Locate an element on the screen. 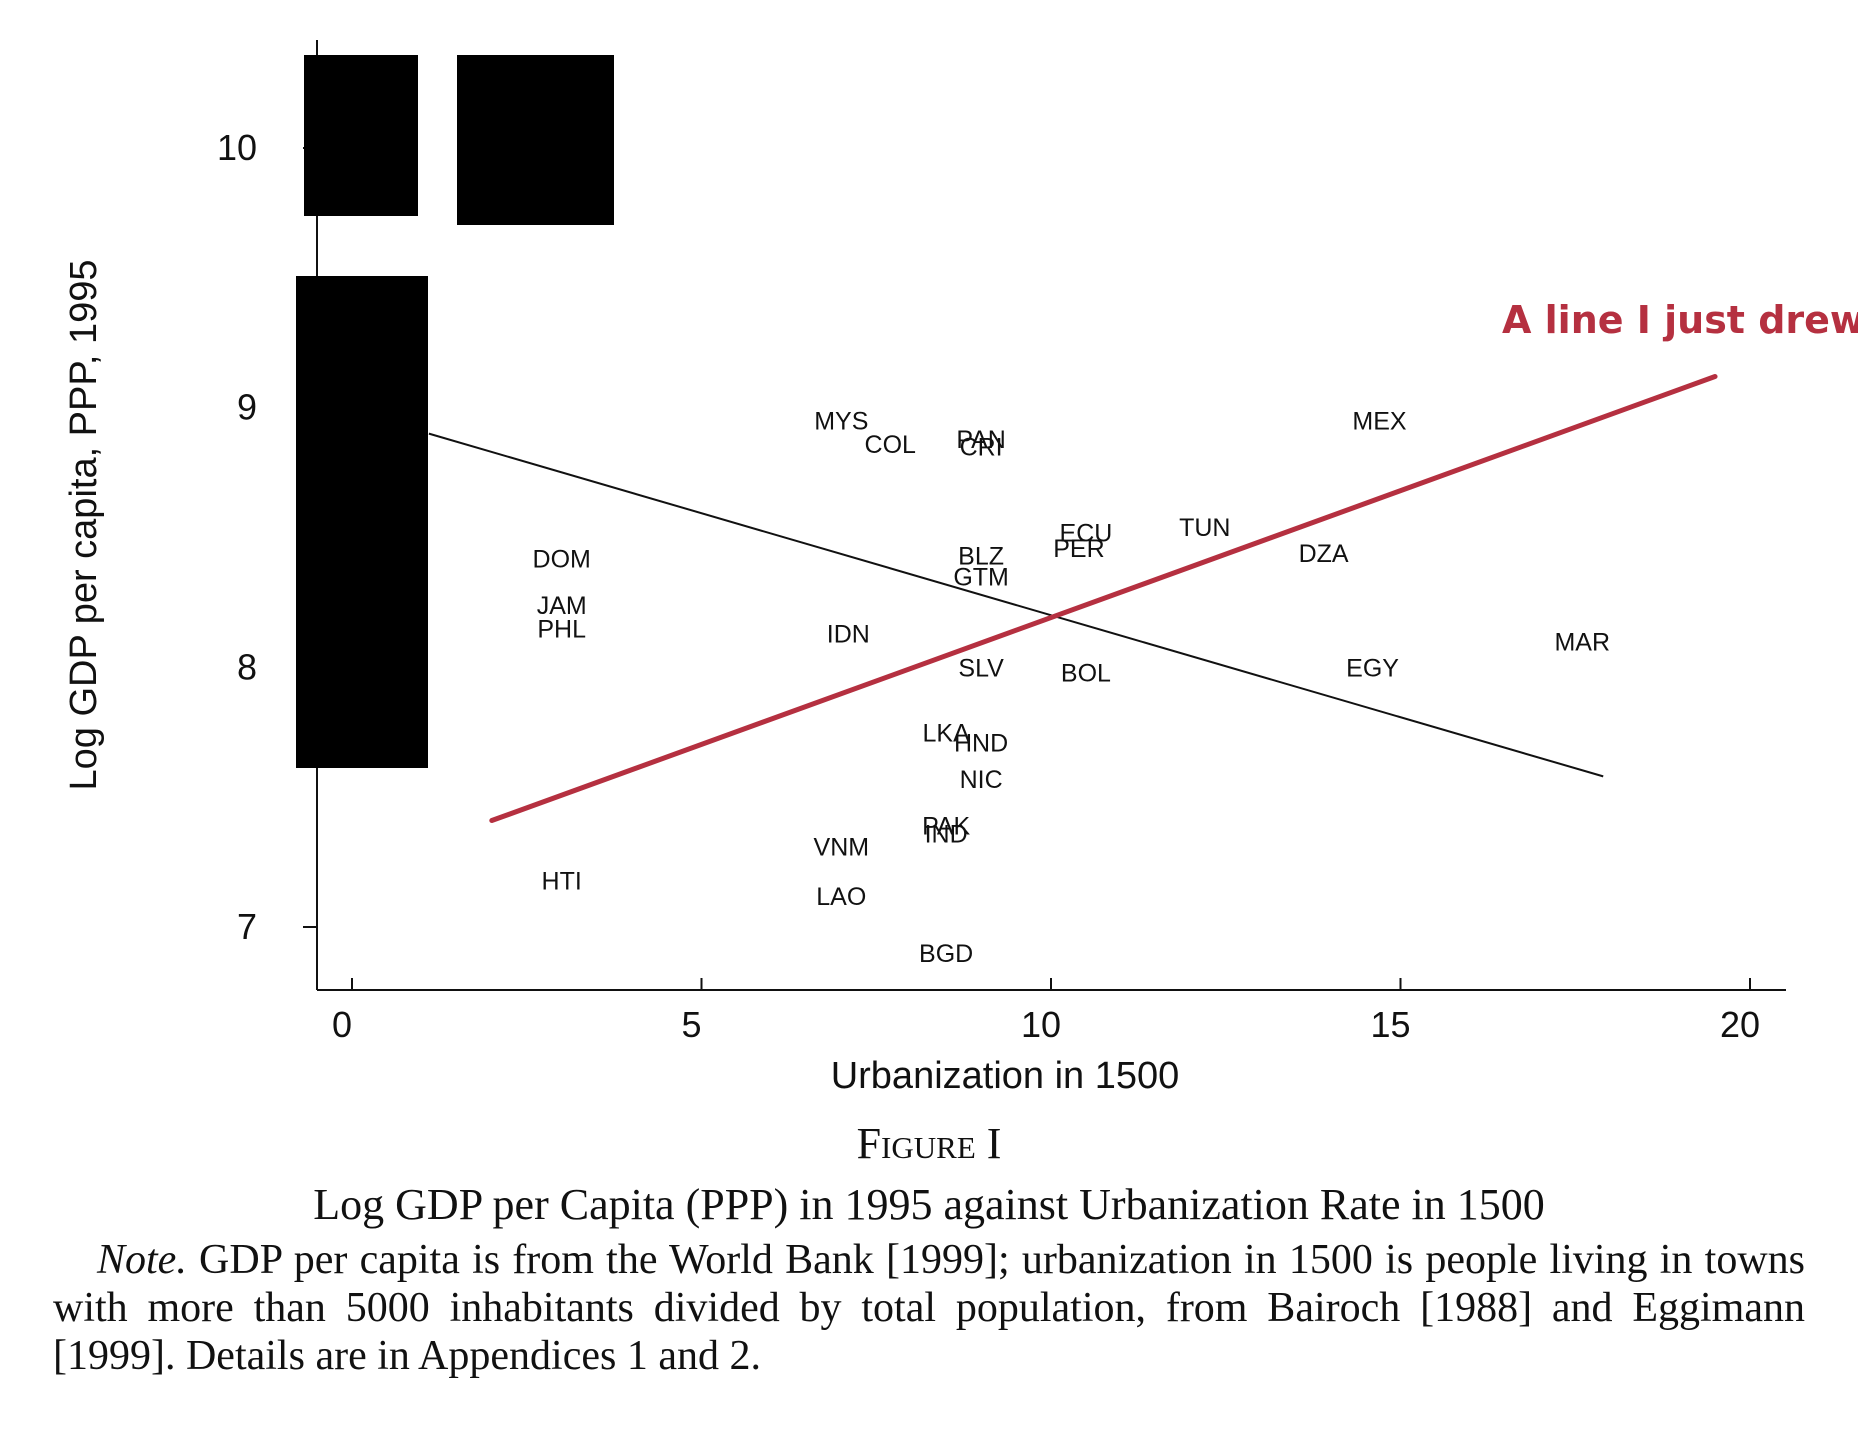  country-label-lao: LAO is located at coordinates (841, 897).